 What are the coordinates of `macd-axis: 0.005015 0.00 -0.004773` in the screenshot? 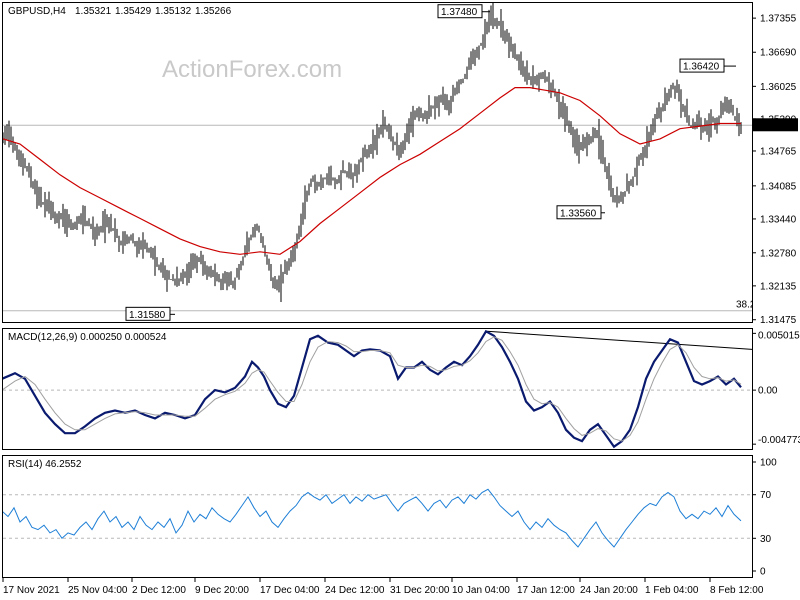 It's located at (776, 388).